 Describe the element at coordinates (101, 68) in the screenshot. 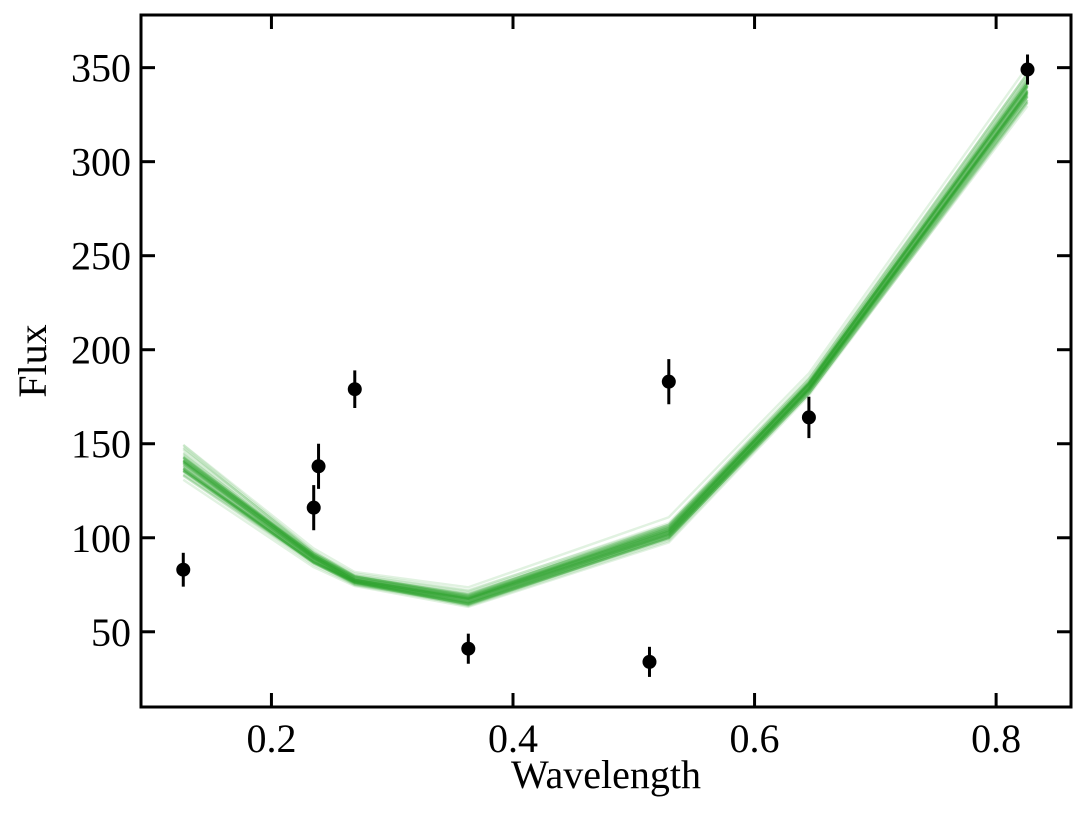

I see `y-tick-label: 350` at that location.